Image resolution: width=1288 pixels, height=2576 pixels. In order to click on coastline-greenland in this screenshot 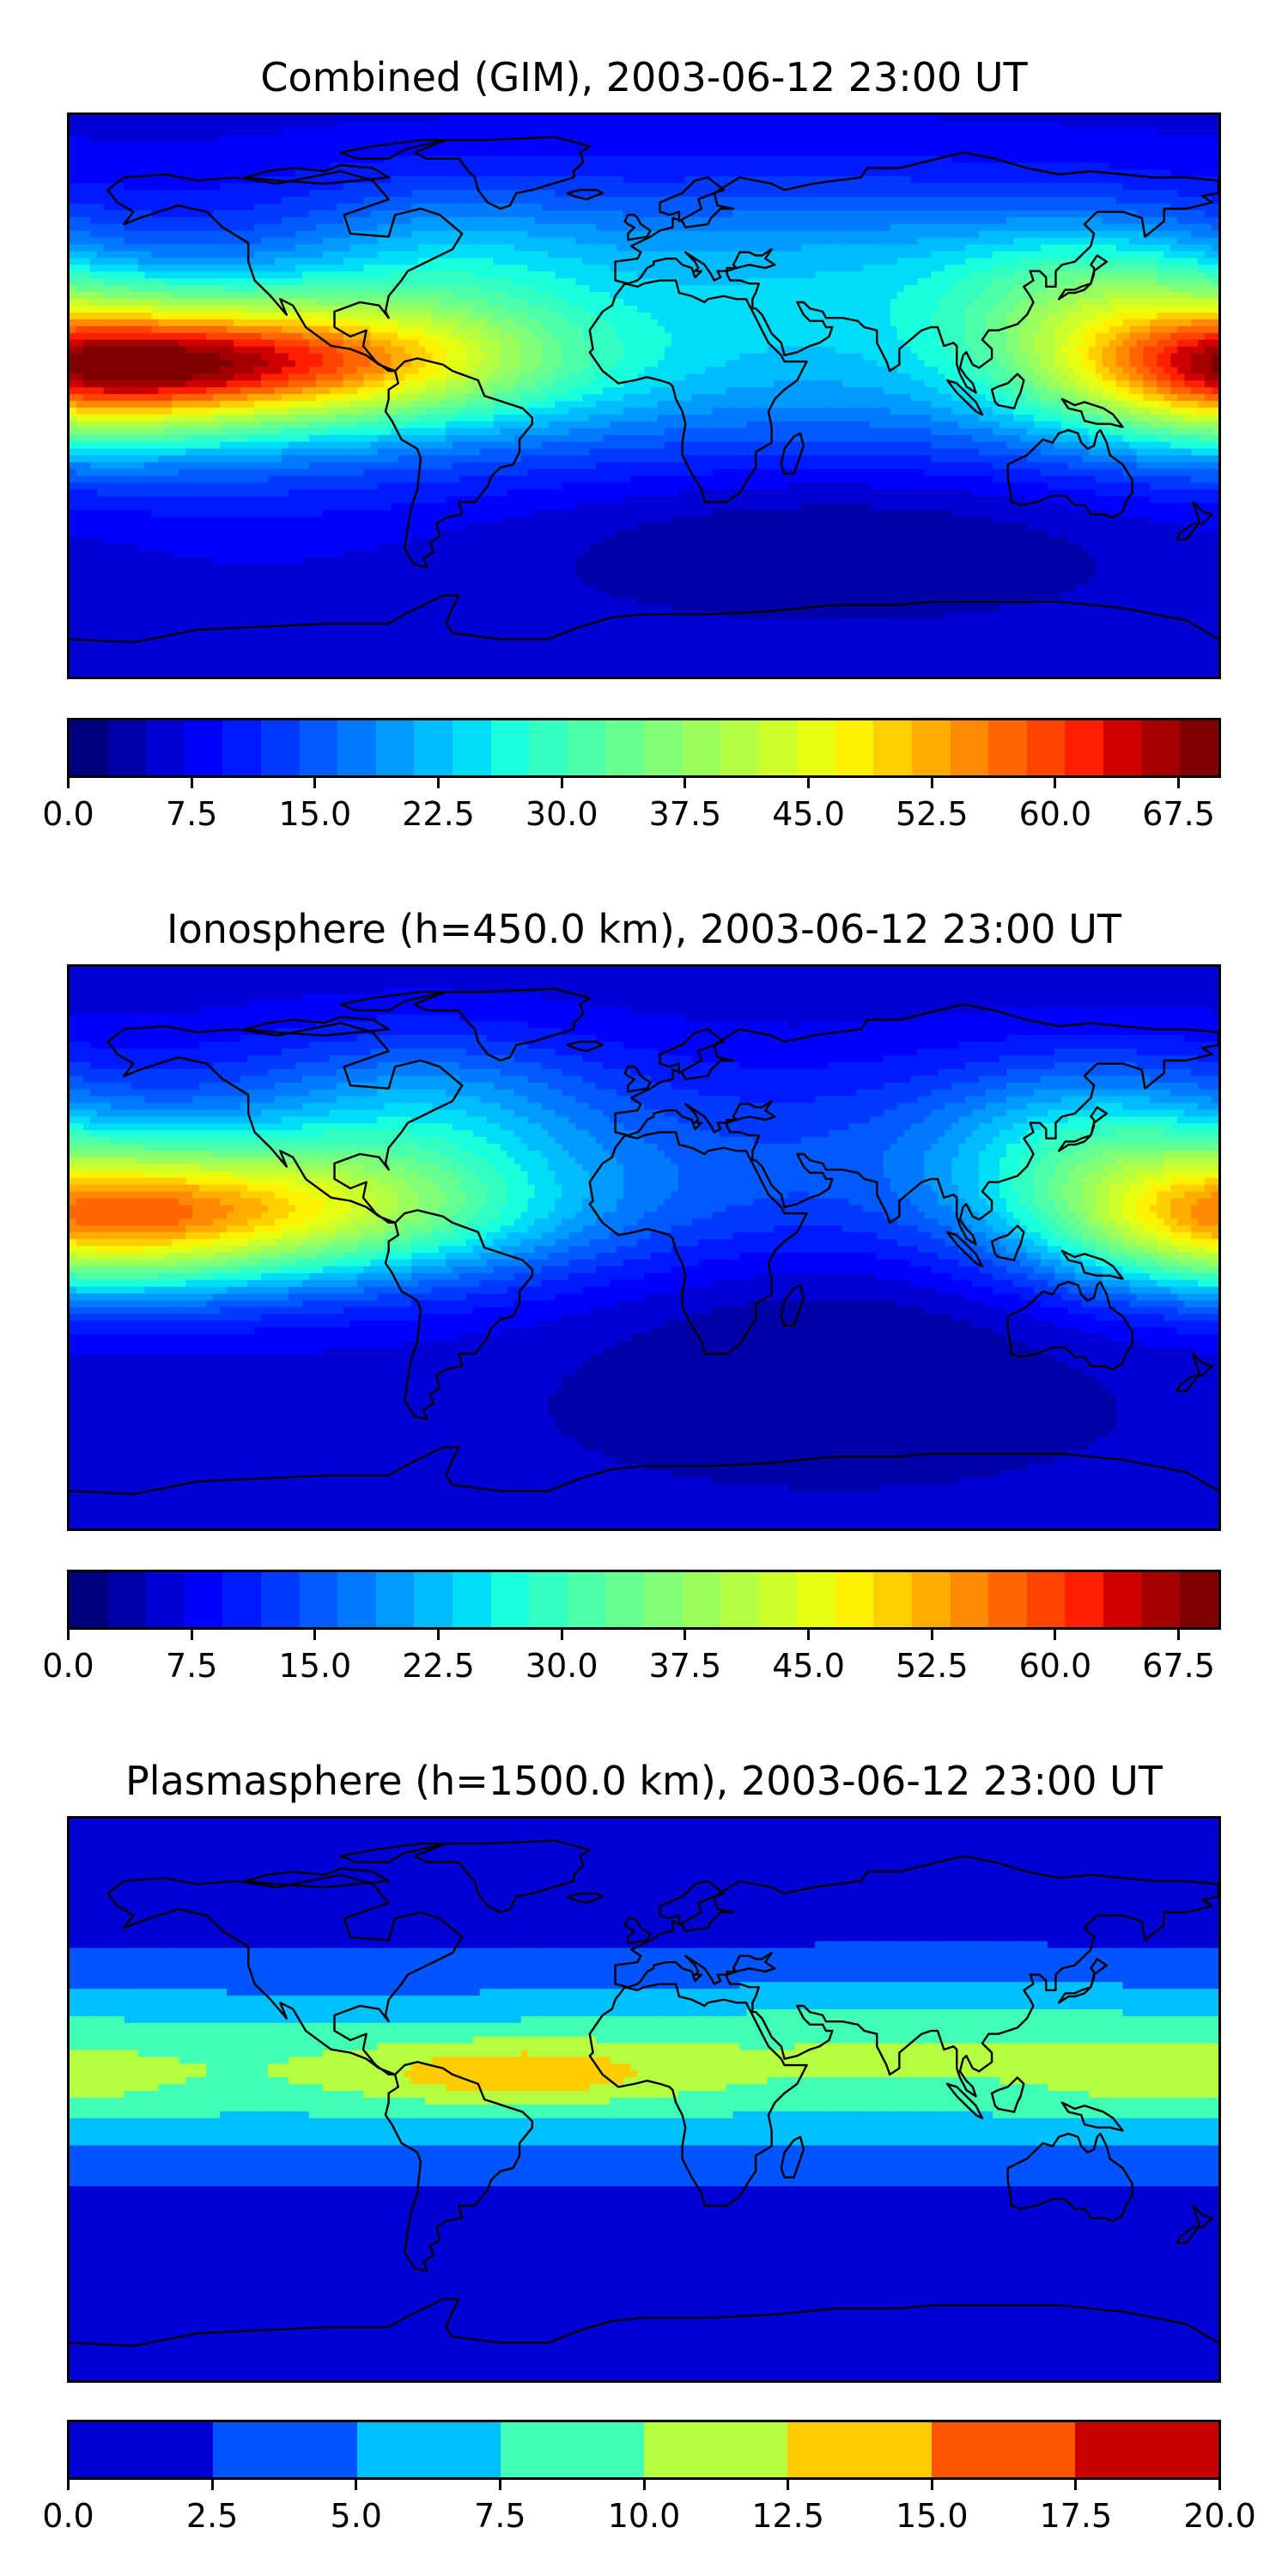, I will do `click(502, 1877)`.